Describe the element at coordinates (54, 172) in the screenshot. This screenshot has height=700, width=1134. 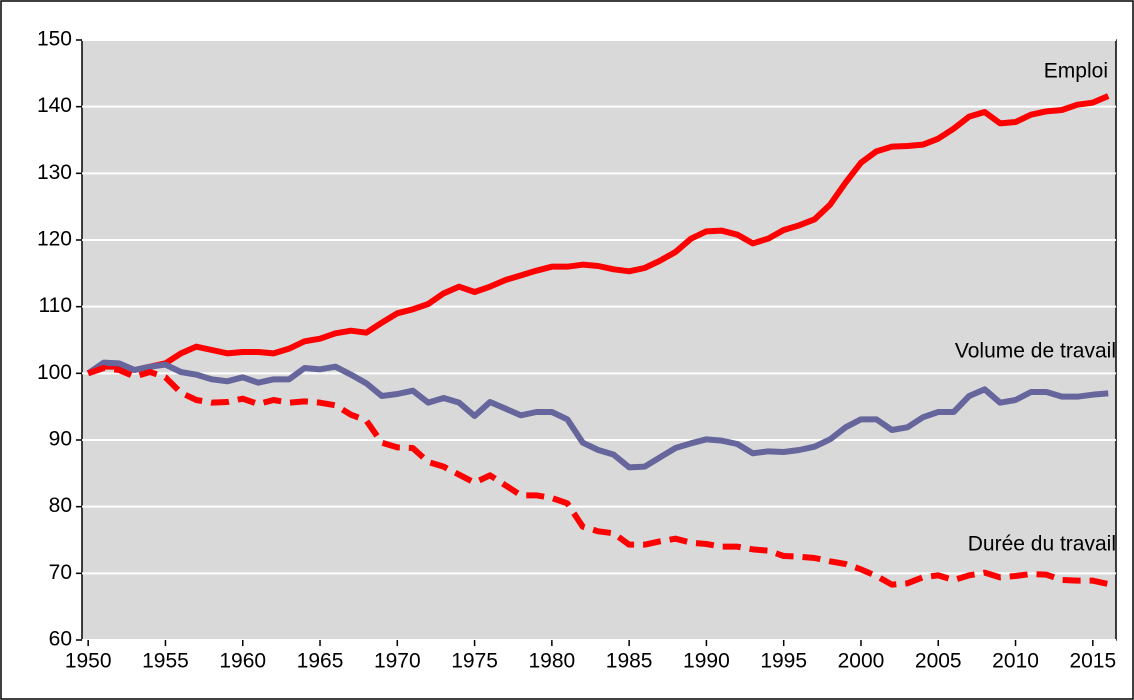
I see `y-tick-label: 130` at that location.